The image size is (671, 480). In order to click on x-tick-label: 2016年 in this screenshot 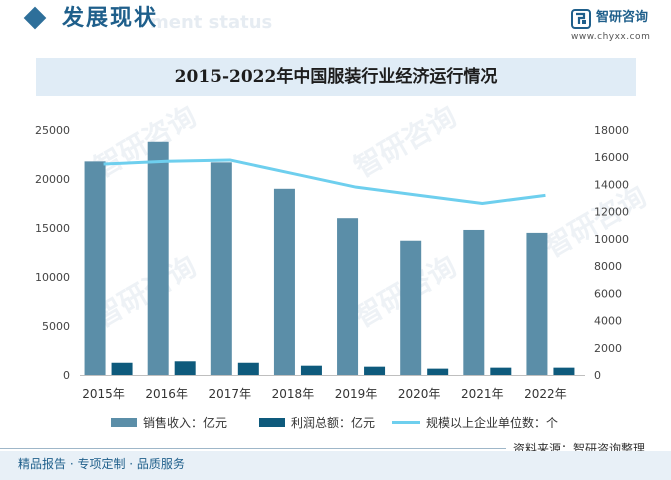, I will do `click(166, 394)`.